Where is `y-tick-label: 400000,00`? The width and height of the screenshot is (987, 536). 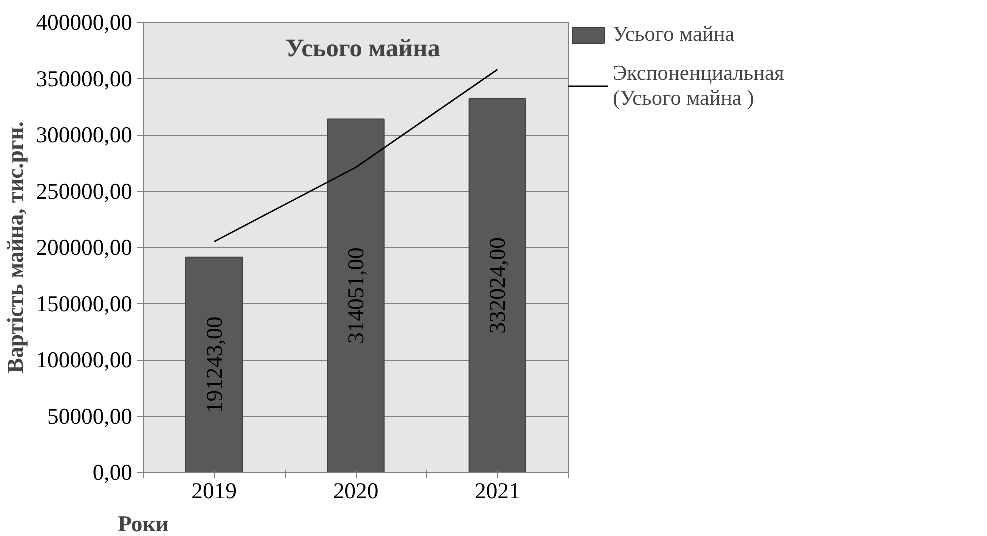
y-tick-label: 400000,00 is located at coordinates (84, 22).